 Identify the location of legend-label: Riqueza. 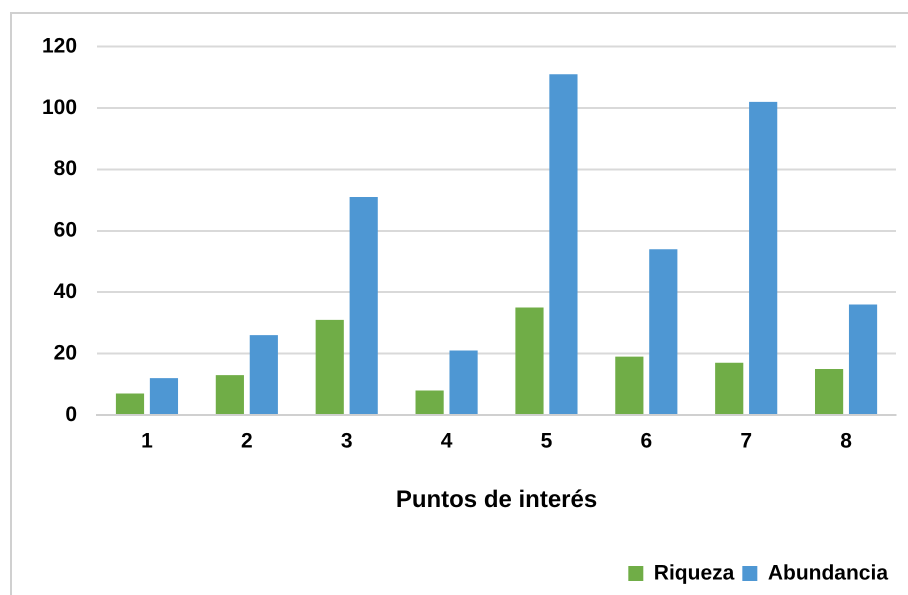
(694, 572).